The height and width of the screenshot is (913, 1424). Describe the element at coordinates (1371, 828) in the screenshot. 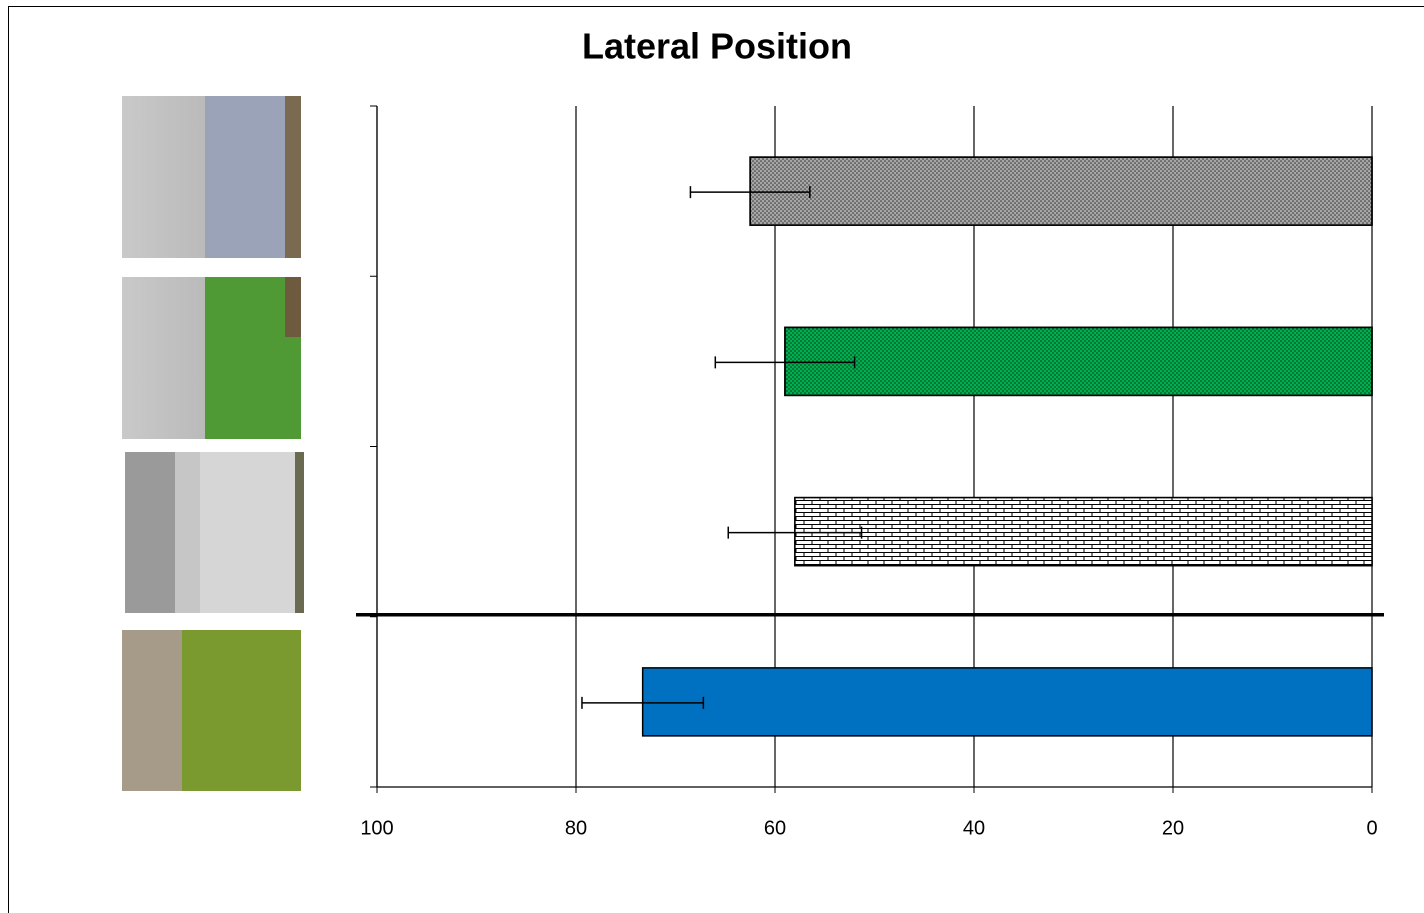

I see `x-tick-label: 0` at that location.